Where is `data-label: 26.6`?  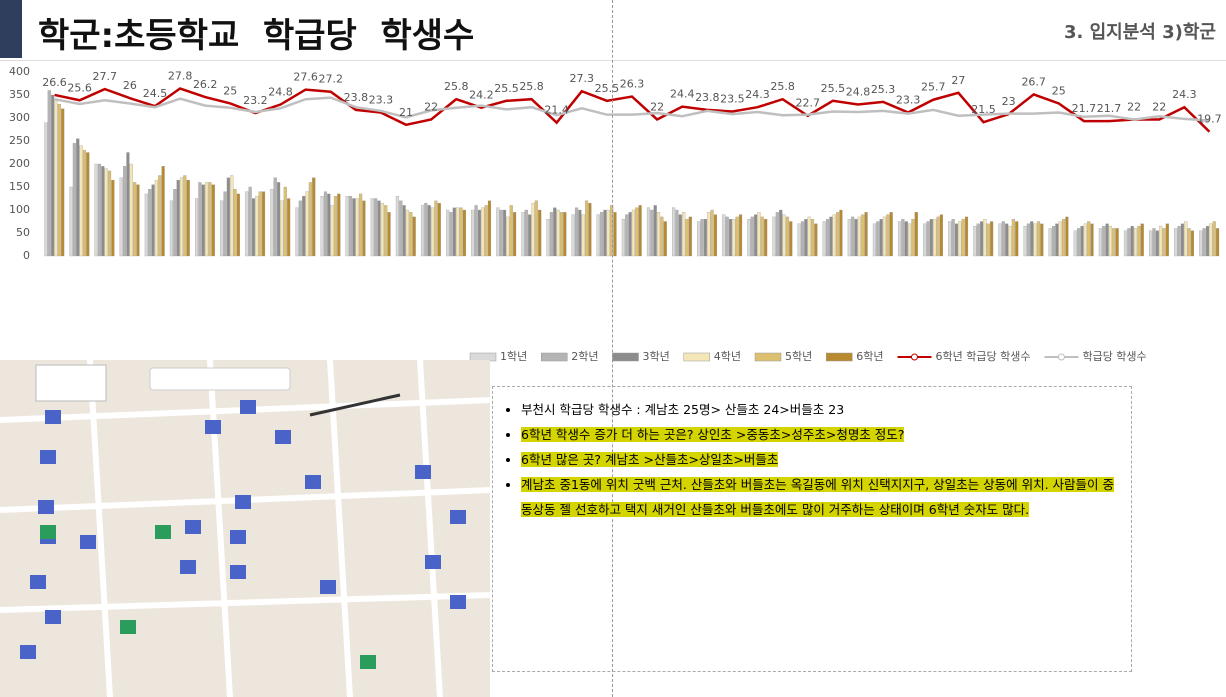
data-label: 26.6 is located at coordinates (54, 82).